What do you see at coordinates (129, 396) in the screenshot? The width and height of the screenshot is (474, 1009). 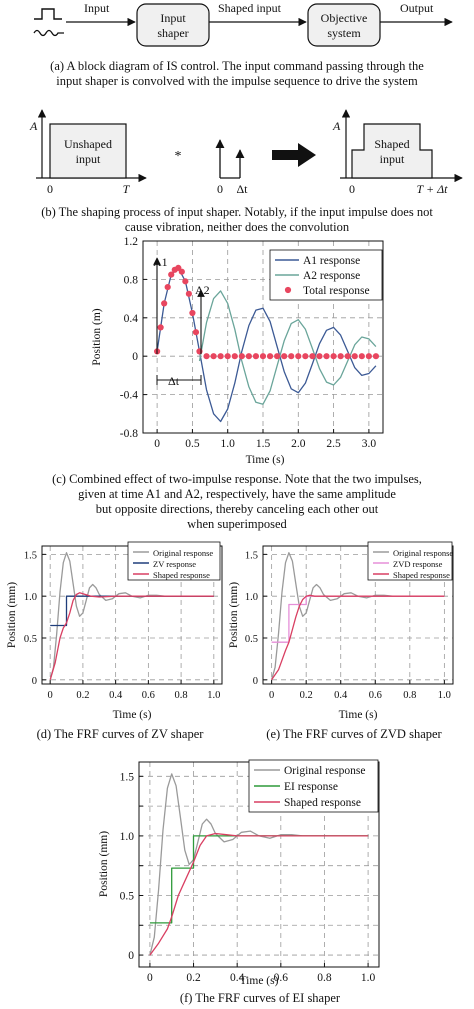 I see `y-tick-label: -0.4` at bounding box center [129, 396].